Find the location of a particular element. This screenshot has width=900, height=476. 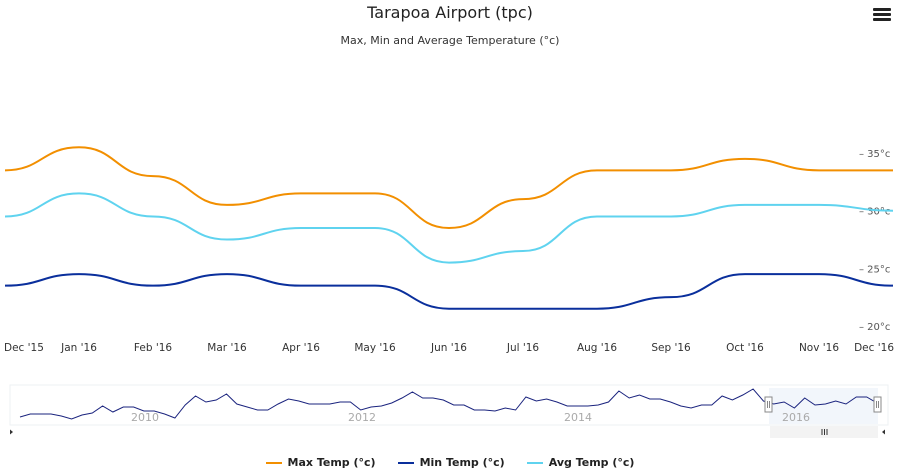

series-avg-line is located at coordinates (449, 228).